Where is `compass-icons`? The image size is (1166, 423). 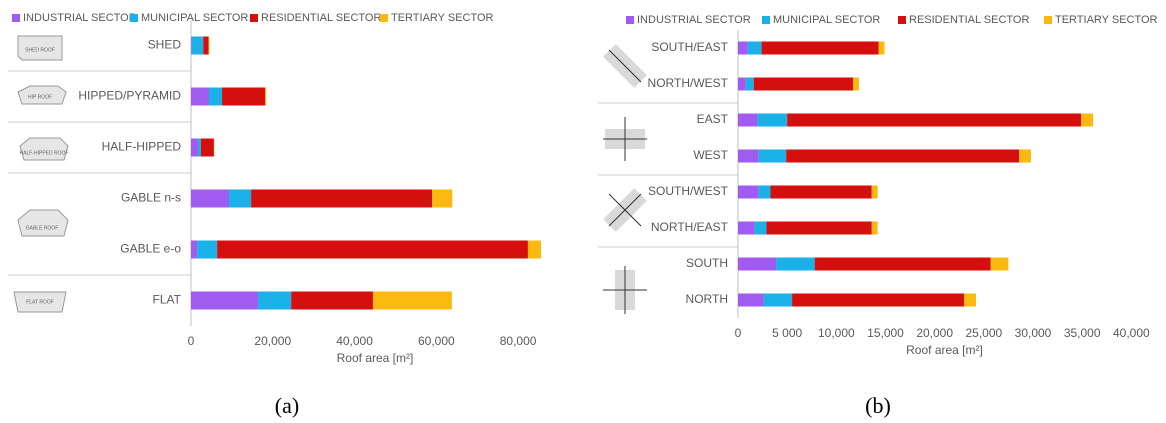 compass-icons is located at coordinates (625, 179).